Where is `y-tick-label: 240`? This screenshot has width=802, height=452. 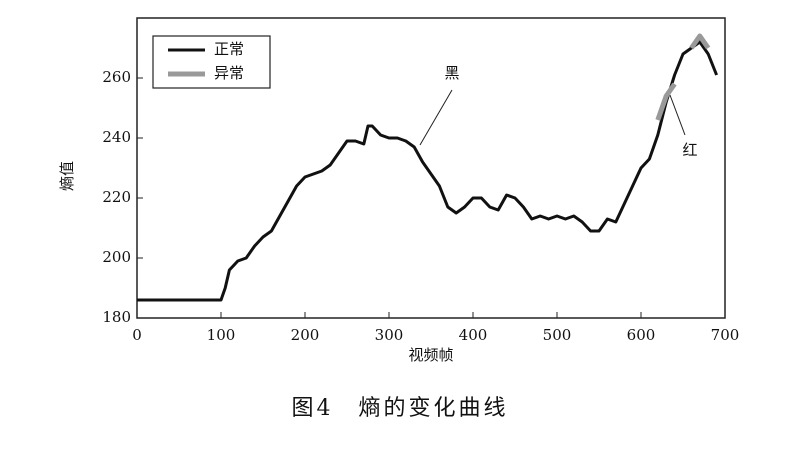
y-tick-label: 240 is located at coordinates (116, 137).